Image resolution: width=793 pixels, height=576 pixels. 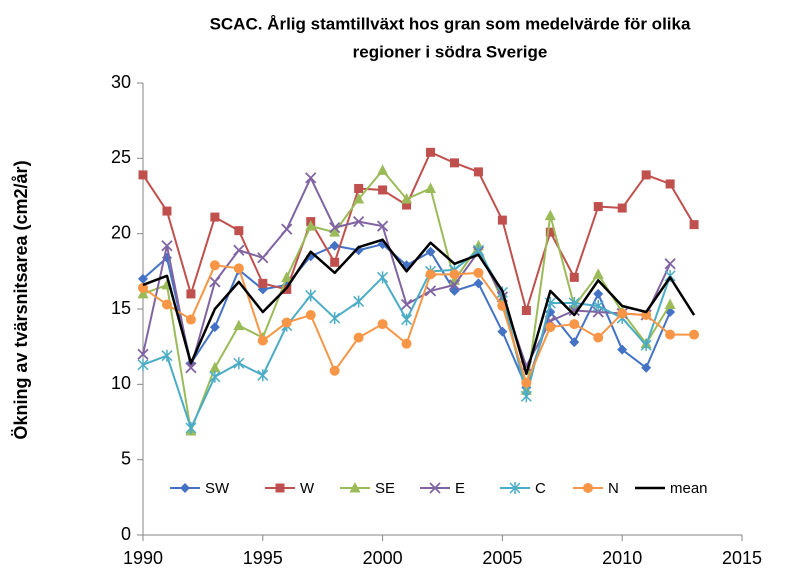 What do you see at coordinates (689, 488) in the screenshot?
I see `legend-label: mean` at bounding box center [689, 488].